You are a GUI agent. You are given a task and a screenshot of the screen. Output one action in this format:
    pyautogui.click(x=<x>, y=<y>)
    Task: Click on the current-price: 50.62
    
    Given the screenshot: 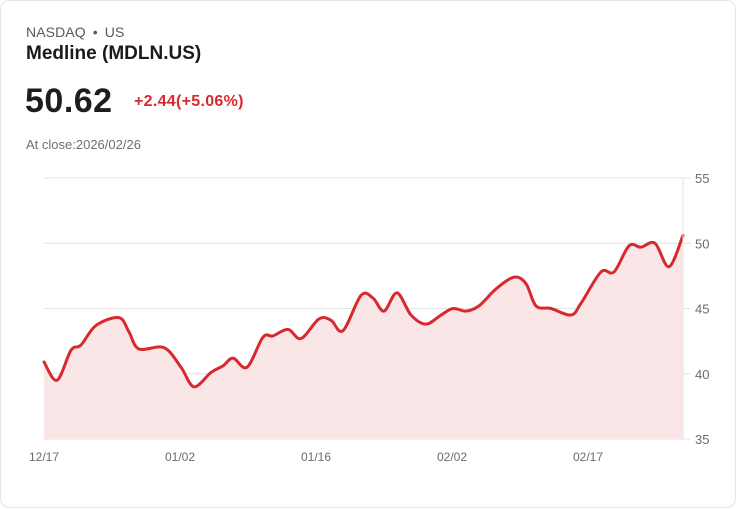 What is the action you would take?
    pyautogui.click(x=69, y=101)
    